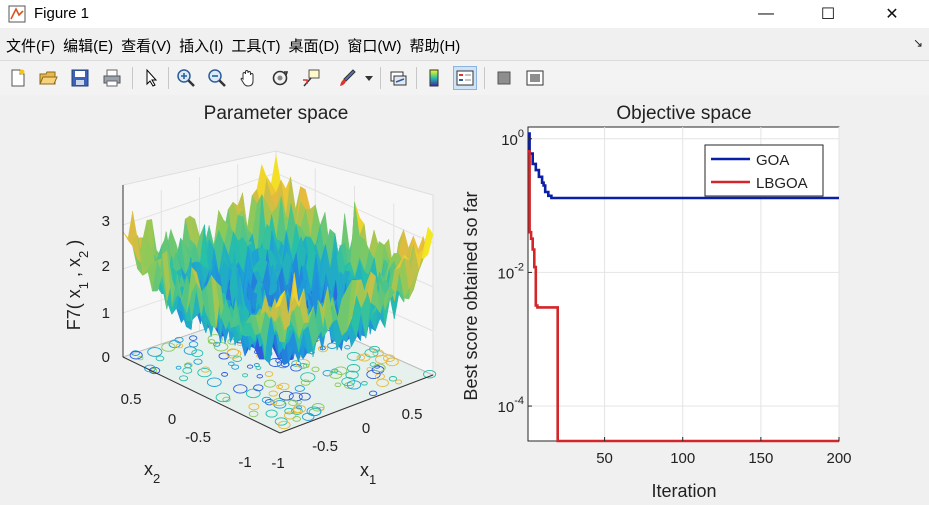 The image size is (929, 505). What do you see at coordinates (186, 78) in the screenshot?
I see `zoom-in-icon` at bounding box center [186, 78].